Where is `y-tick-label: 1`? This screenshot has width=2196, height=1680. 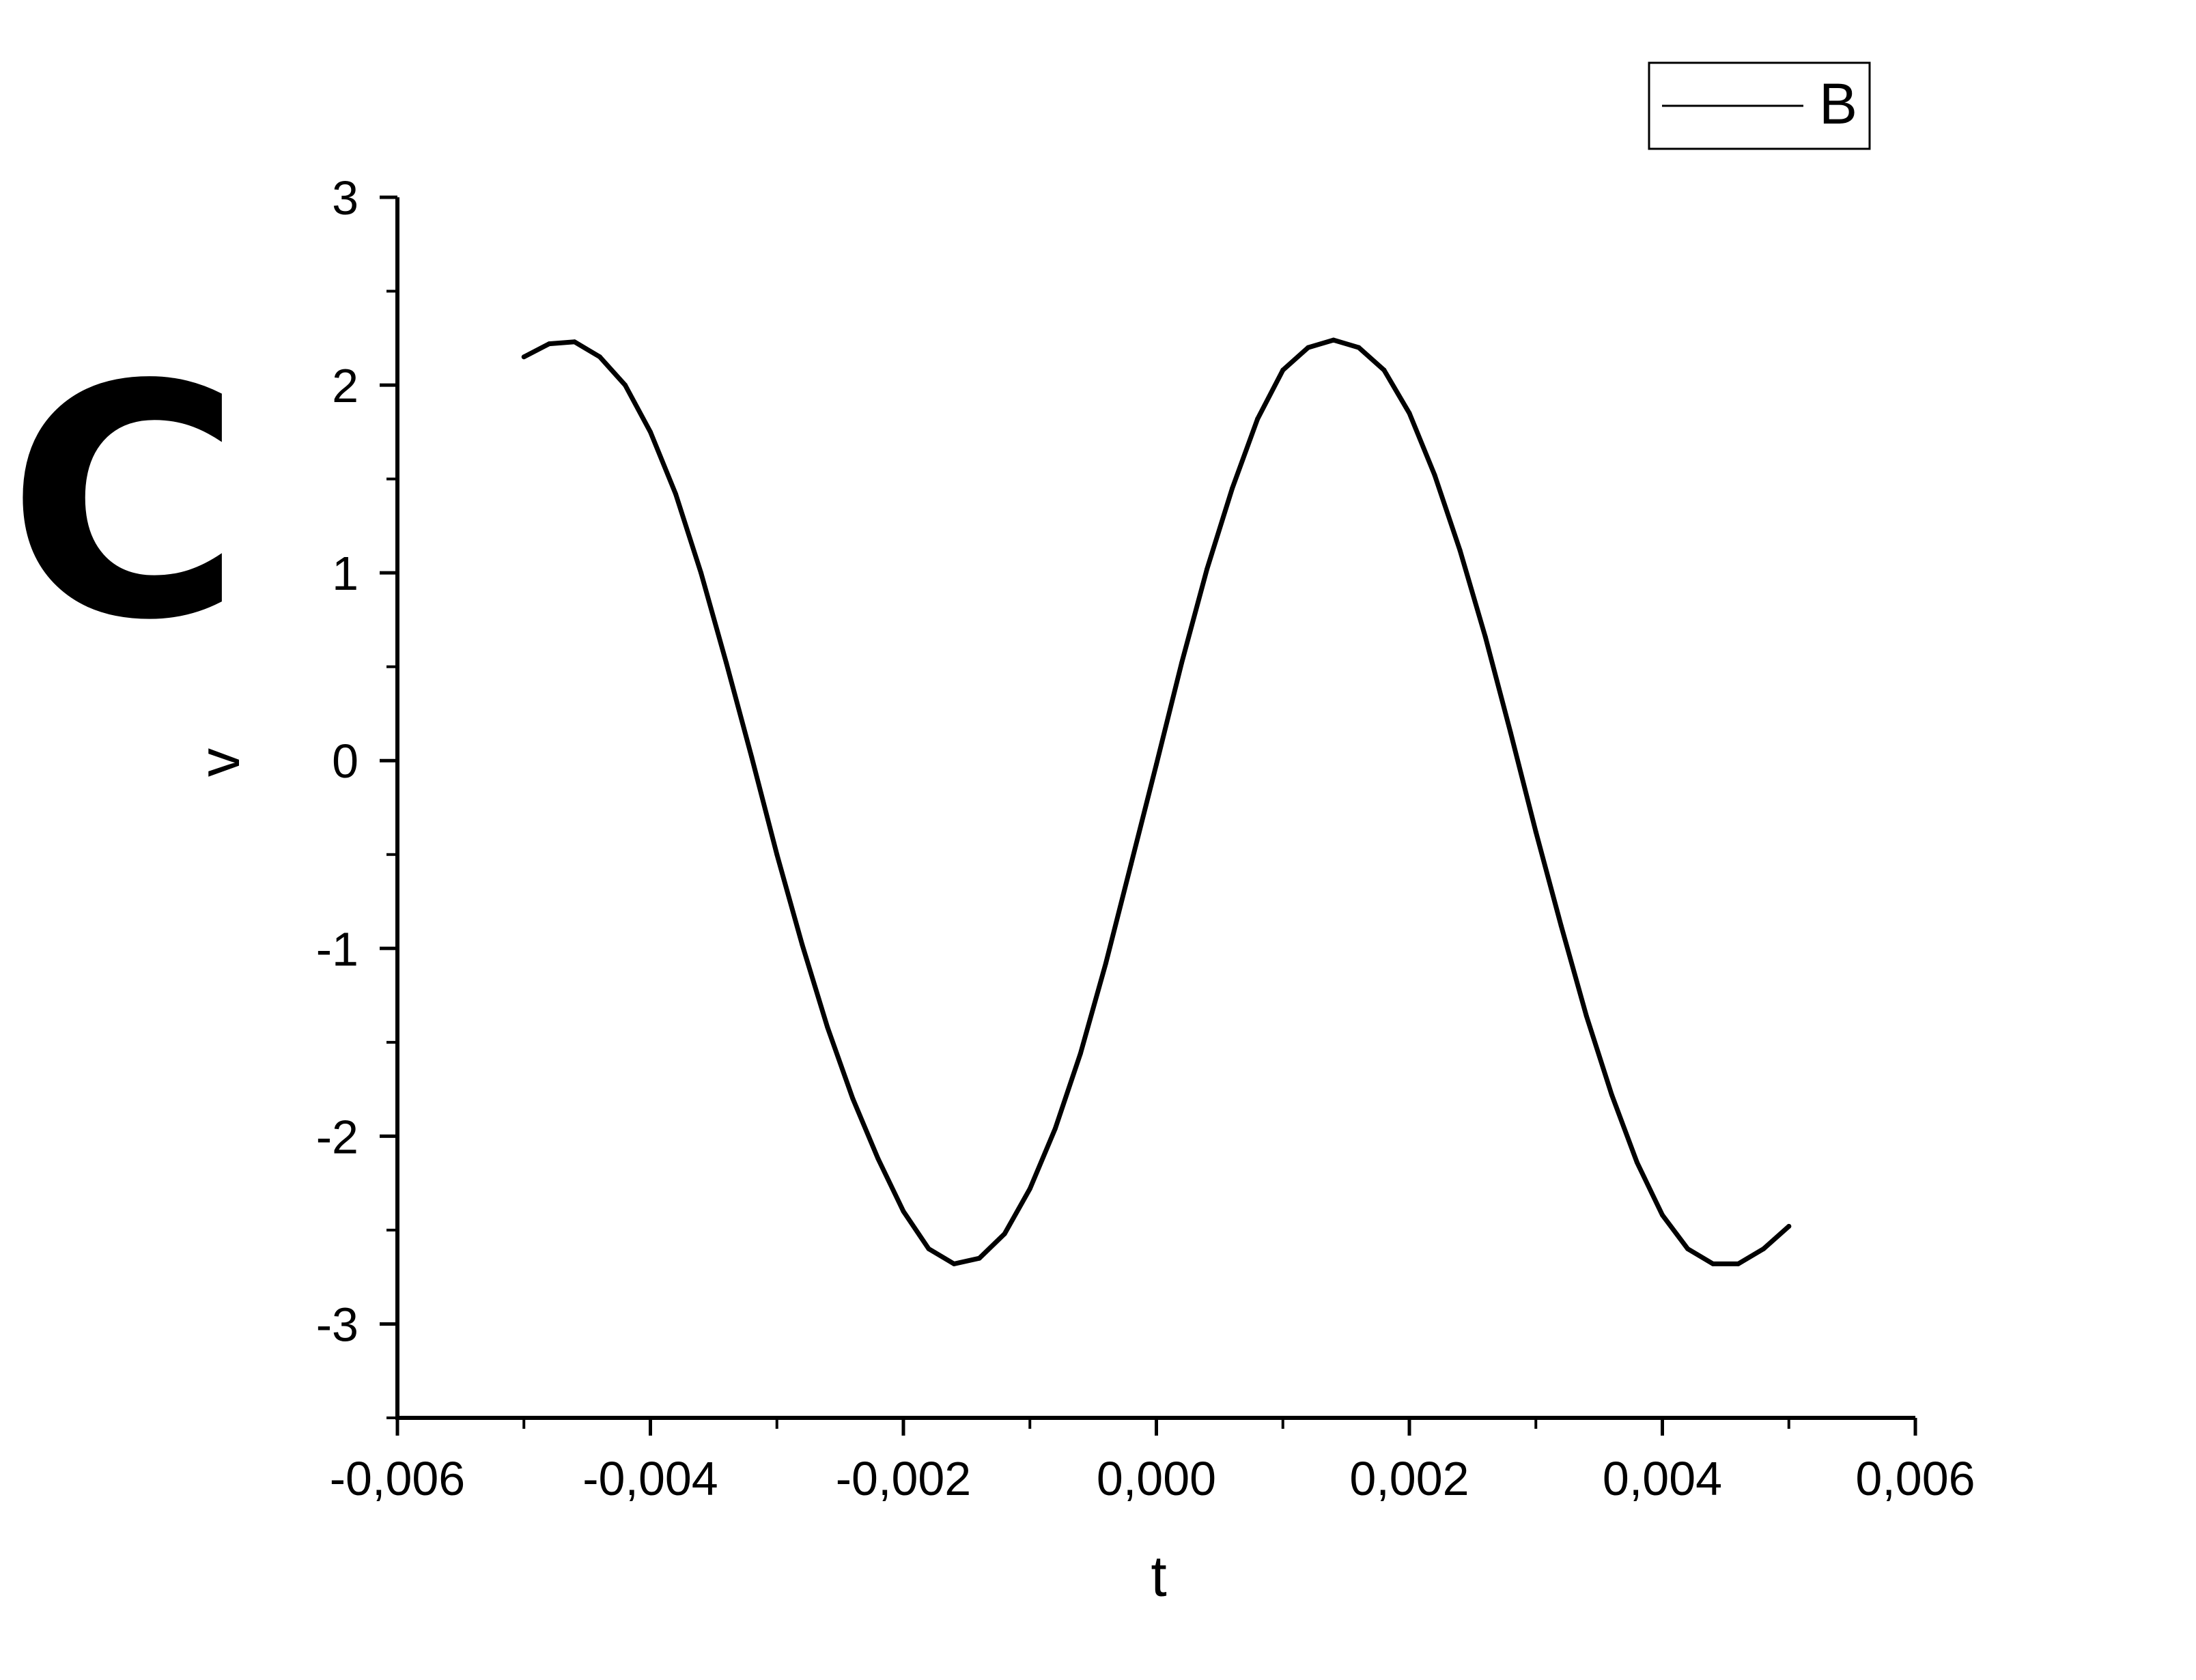 y-tick-label: 1 is located at coordinates (345, 573).